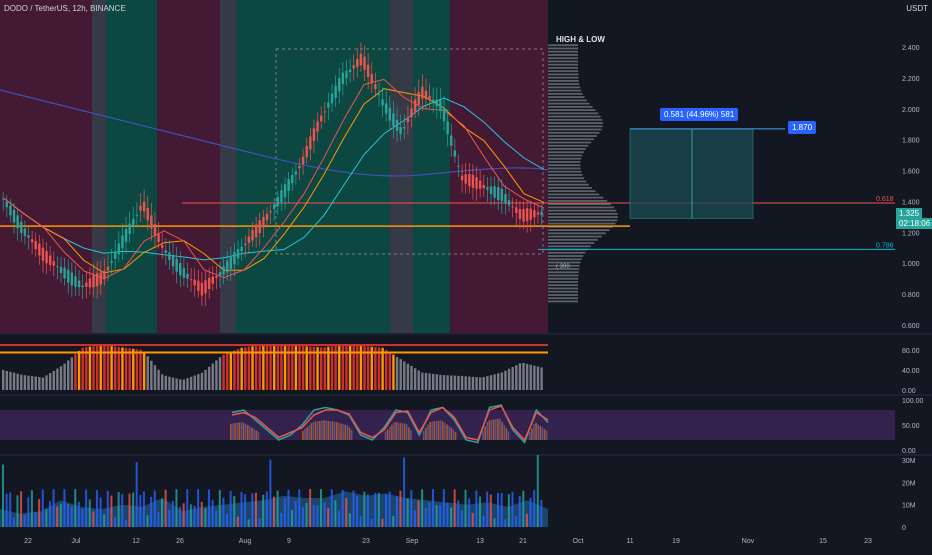 This screenshot has width=932, height=555. Describe the element at coordinates (911, 79) in the screenshot. I see `price-tick-1: 2.200` at that location.